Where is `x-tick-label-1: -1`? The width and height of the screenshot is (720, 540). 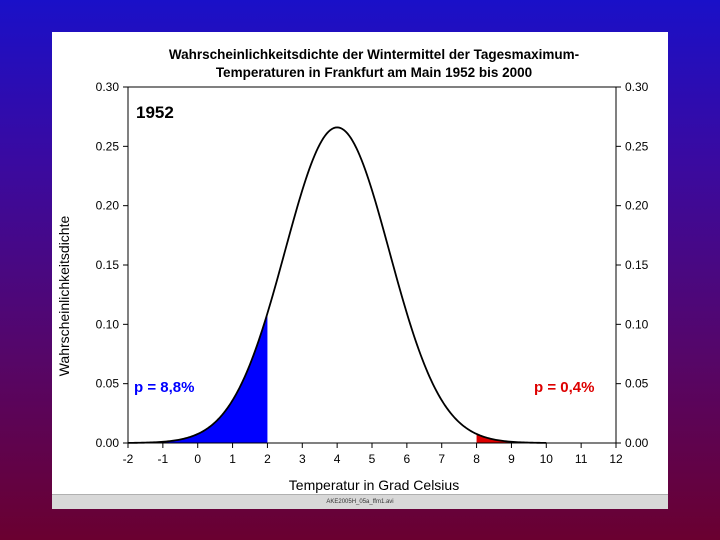
x-tick-label-1: -1 is located at coordinates (163, 459).